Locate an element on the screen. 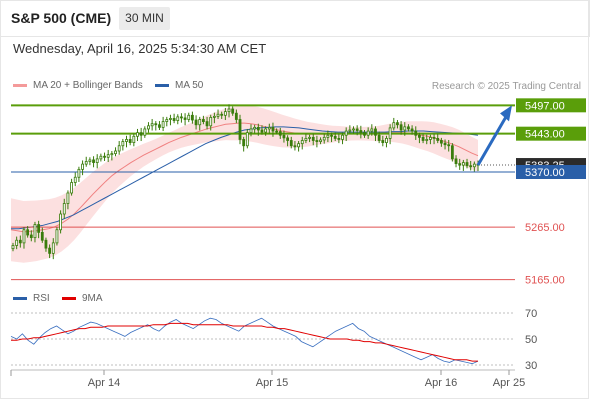 This screenshot has height=400, width=590. legend-ma50-label: MA 50 is located at coordinates (189, 85).